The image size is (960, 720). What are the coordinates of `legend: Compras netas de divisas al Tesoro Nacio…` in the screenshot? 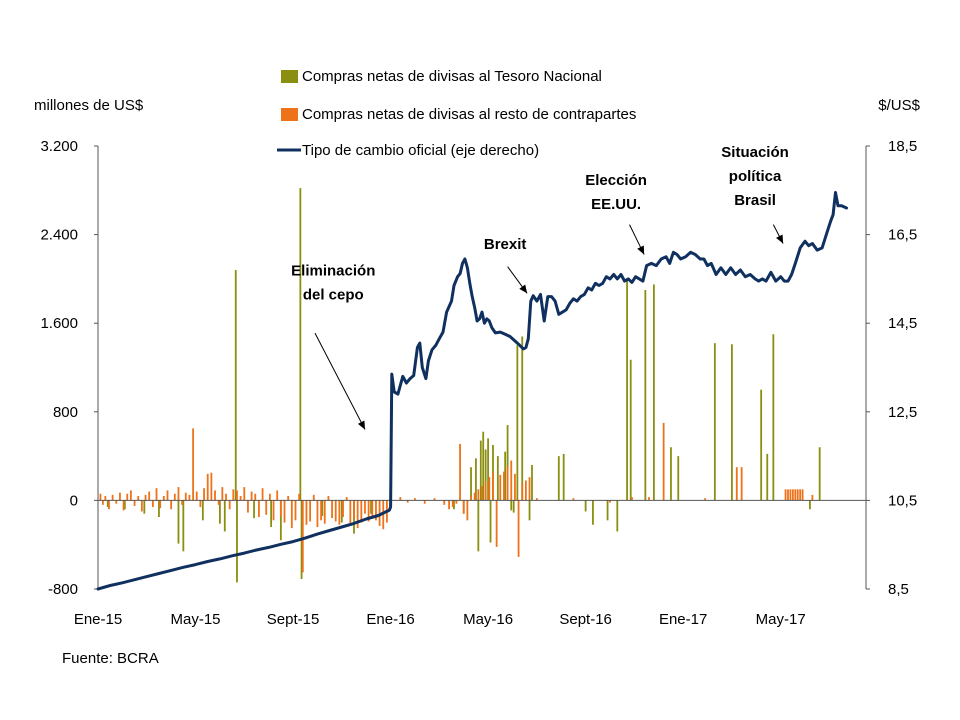 It's located at (456, 113).